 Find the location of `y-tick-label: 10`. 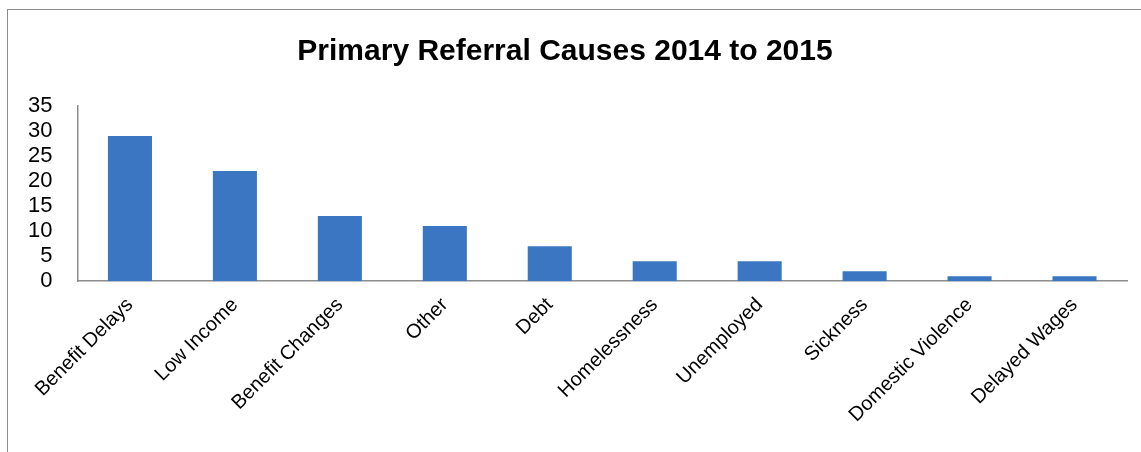

y-tick-label: 10 is located at coordinates (40, 230).